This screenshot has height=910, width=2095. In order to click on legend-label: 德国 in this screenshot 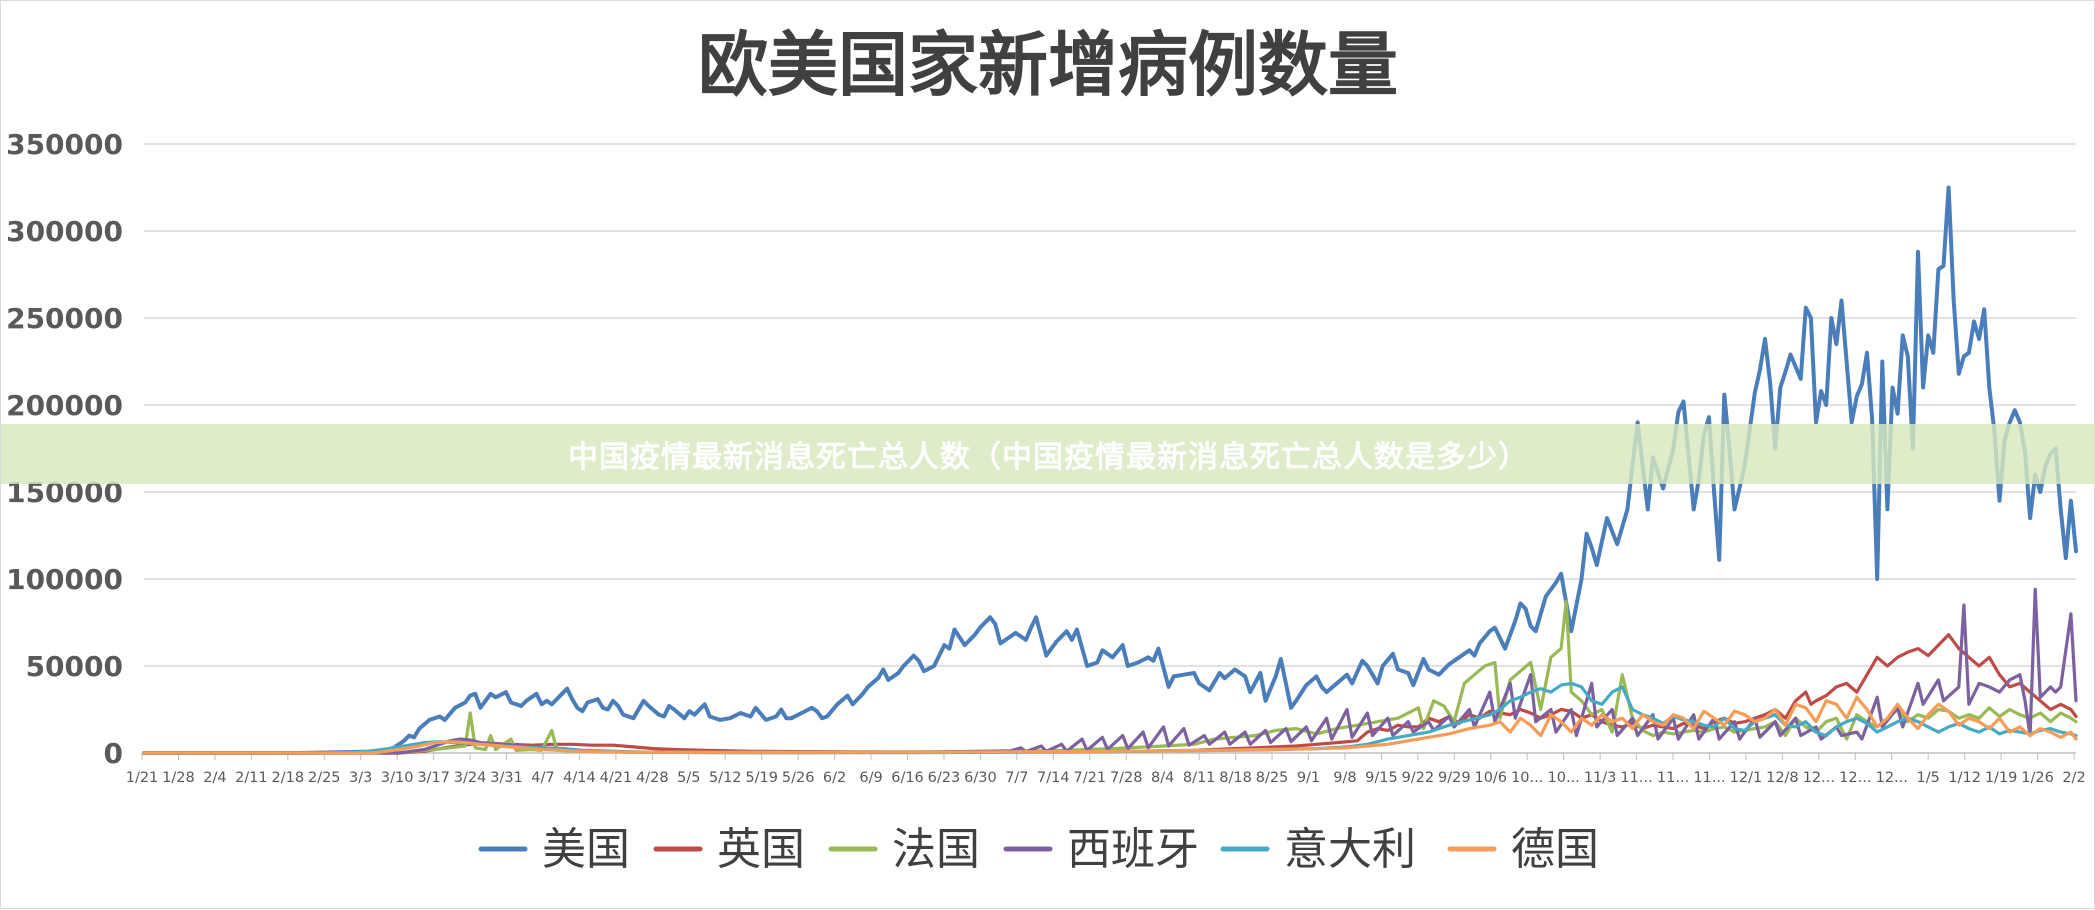, I will do `click(1555, 849)`.